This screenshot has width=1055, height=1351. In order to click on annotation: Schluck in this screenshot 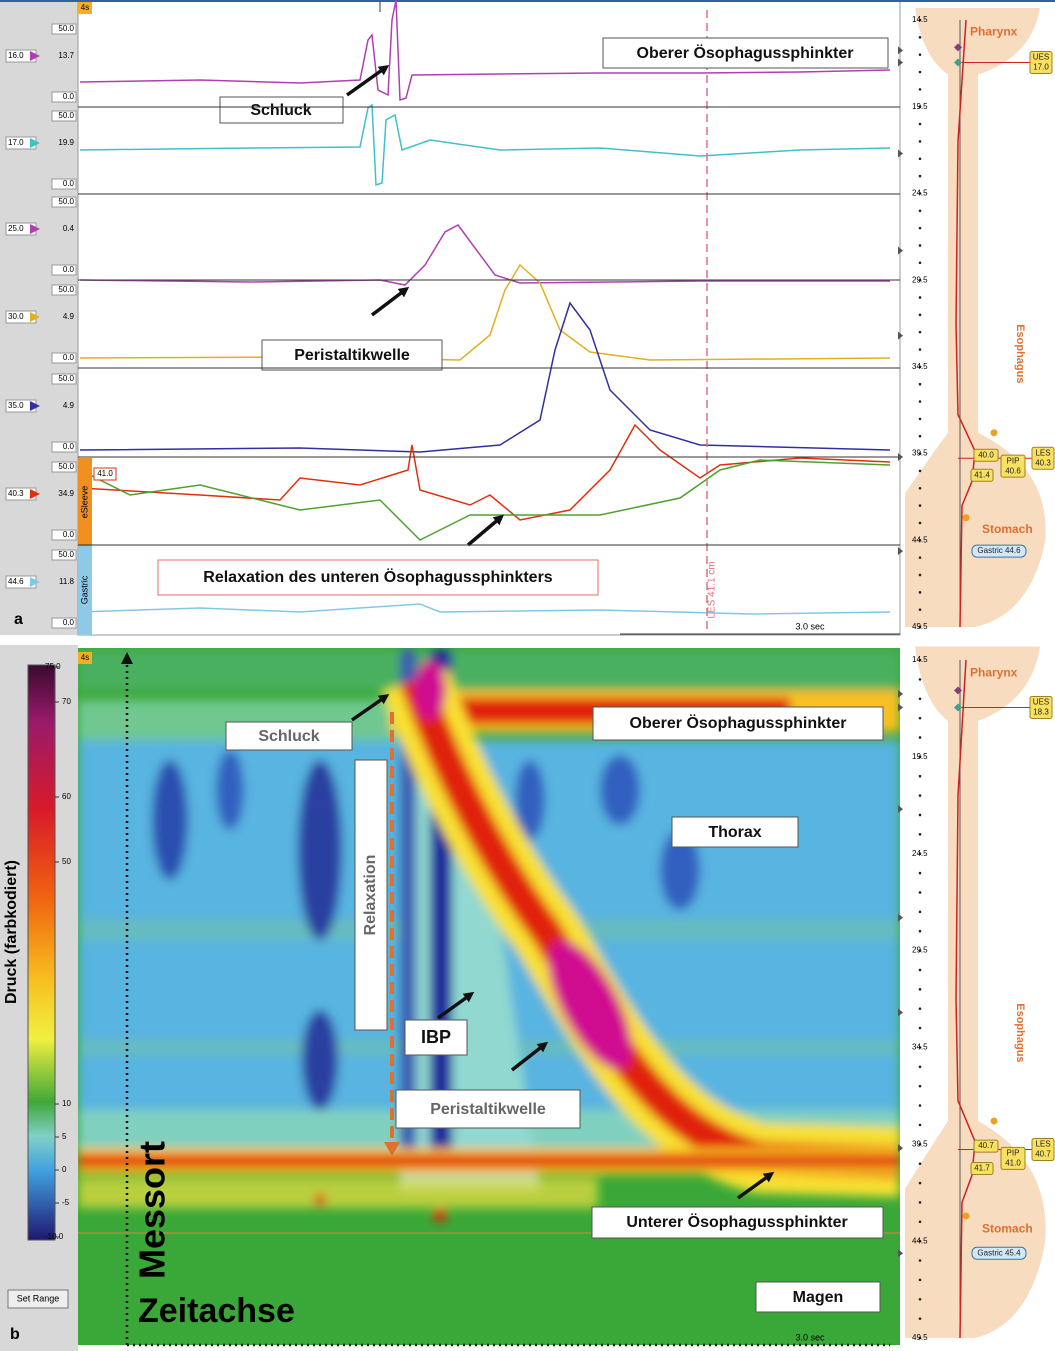, I will do `click(280, 110)`.